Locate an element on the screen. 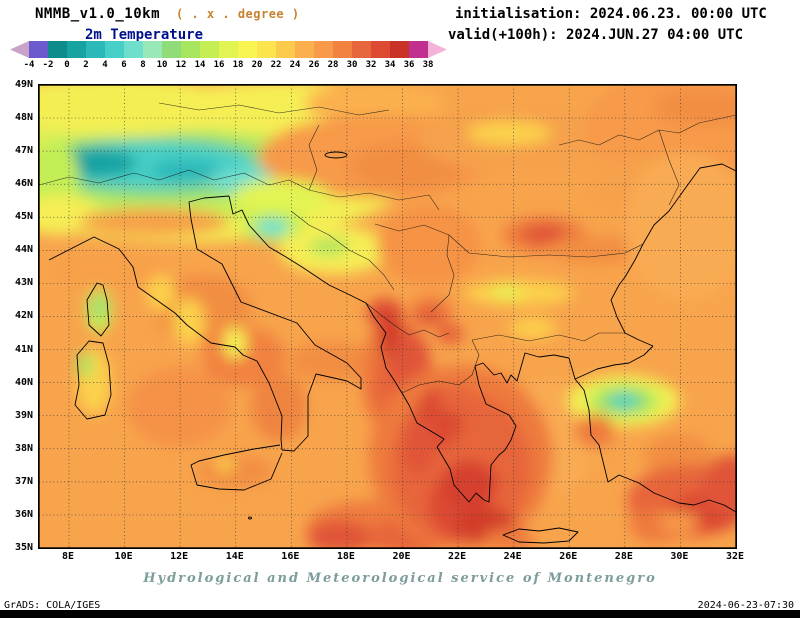  colorbar is located at coordinates (228, 49).